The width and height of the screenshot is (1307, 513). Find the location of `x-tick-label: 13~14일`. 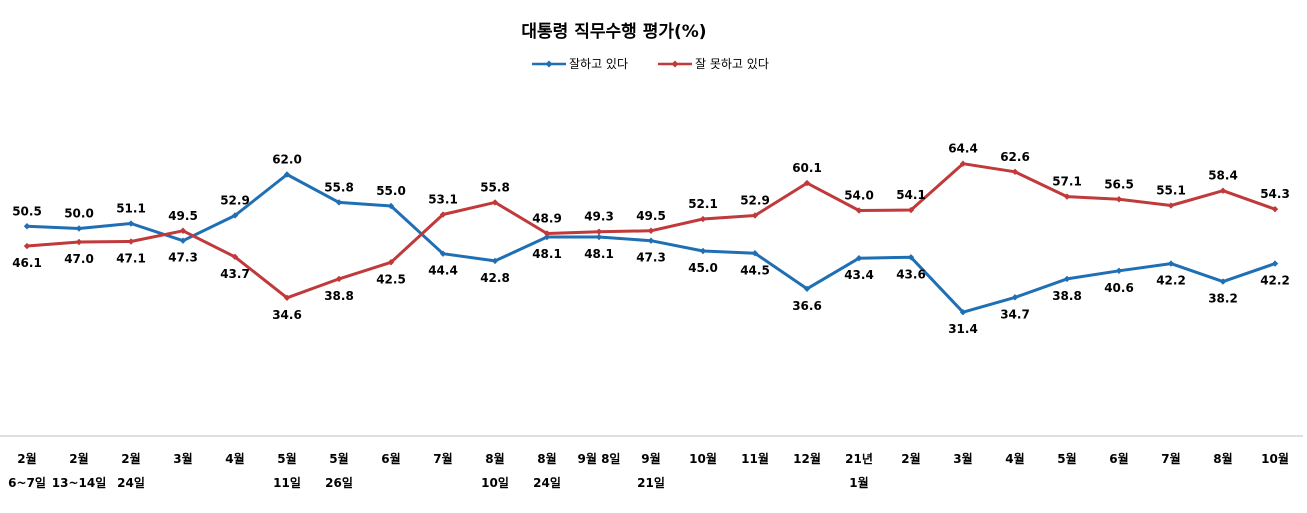

x-tick-label: 13~14일 is located at coordinates (79, 483).